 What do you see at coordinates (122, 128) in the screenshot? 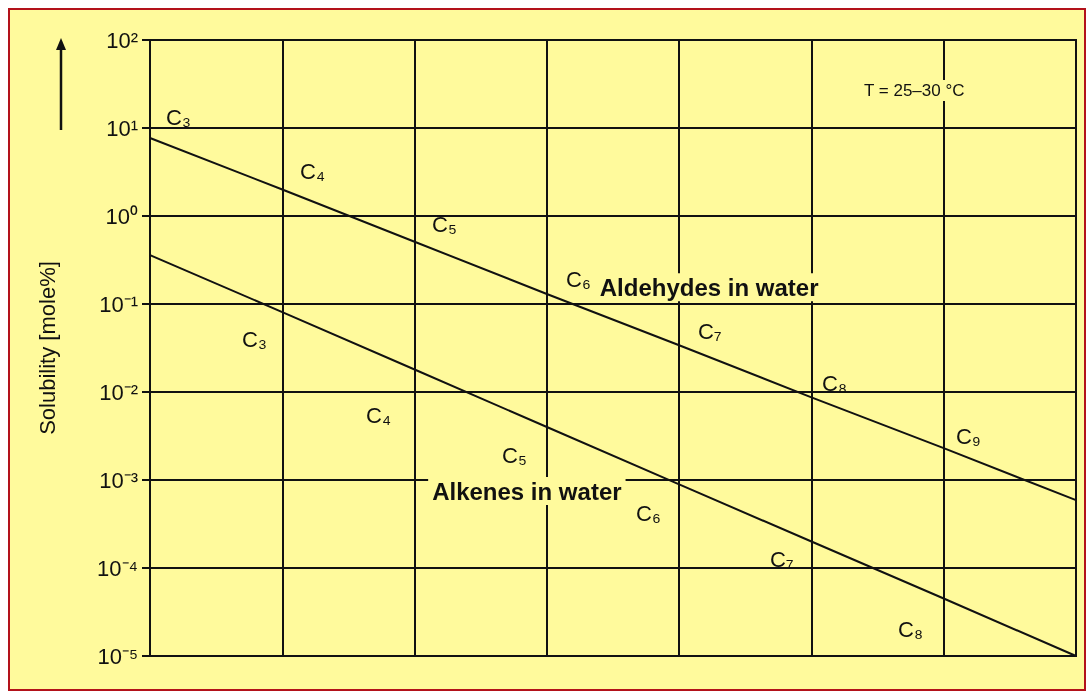
I see `y-tick-label: 10¹` at bounding box center [122, 128].